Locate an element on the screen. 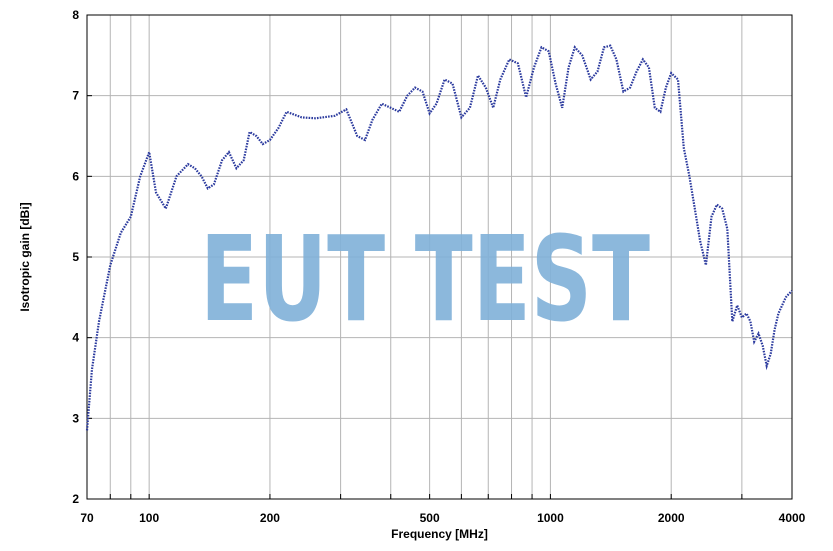 This screenshot has width=833, height=551. x-tick-label: 100 is located at coordinates (149, 518).